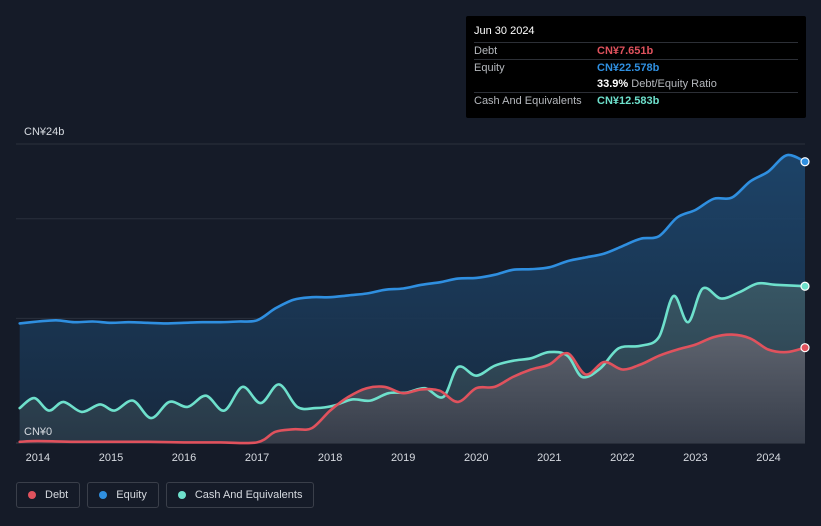 The height and width of the screenshot is (526, 821). What do you see at coordinates (257, 458) in the screenshot?
I see `x-tick-2017: 2017` at bounding box center [257, 458].